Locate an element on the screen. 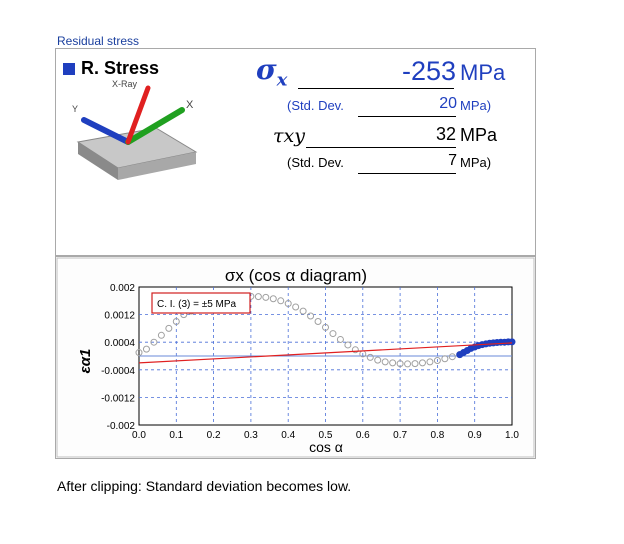 The image size is (624, 544). blue-square-icon is located at coordinates (69, 68).